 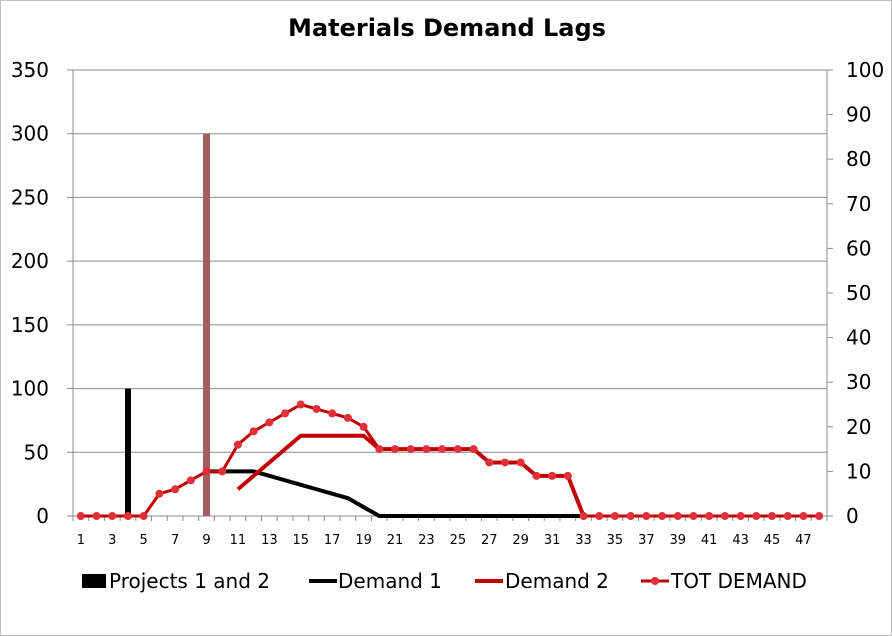 What do you see at coordinates (144, 540) in the screenshot?
I see `x-tick-label: 5` at bounding box center [144, 540].